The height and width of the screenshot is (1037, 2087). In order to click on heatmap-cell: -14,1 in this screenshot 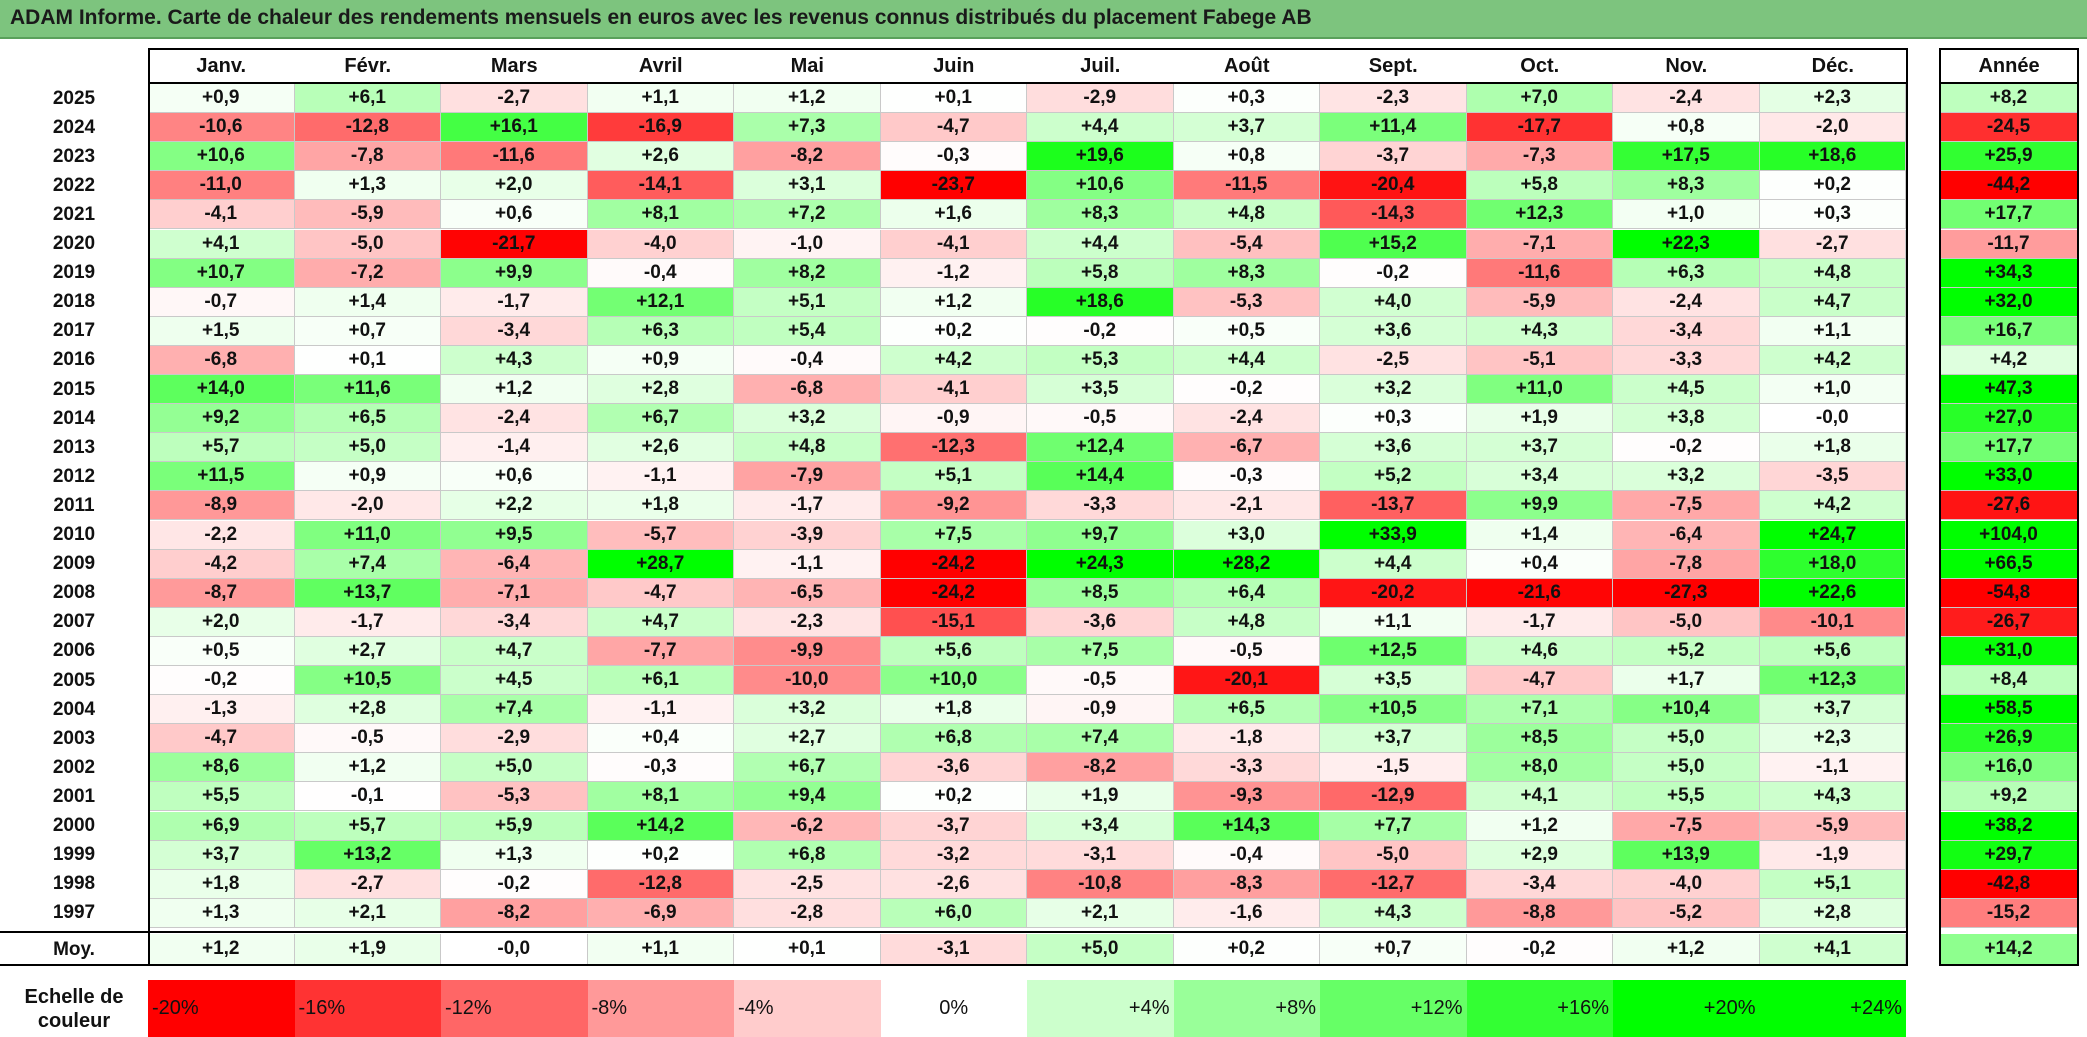, I will do `click(660, 186)`.